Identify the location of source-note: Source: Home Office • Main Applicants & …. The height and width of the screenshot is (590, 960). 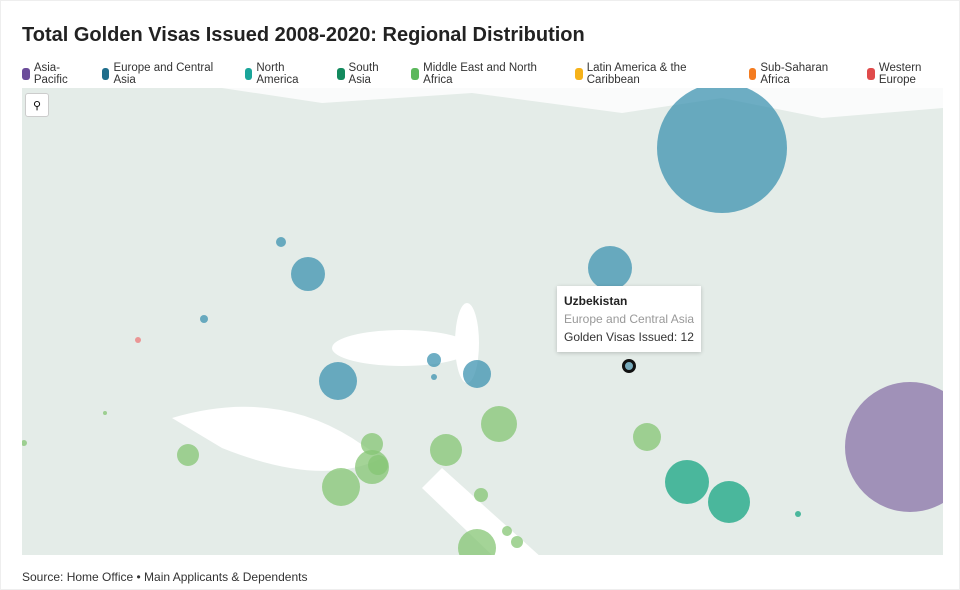
(165, 577).